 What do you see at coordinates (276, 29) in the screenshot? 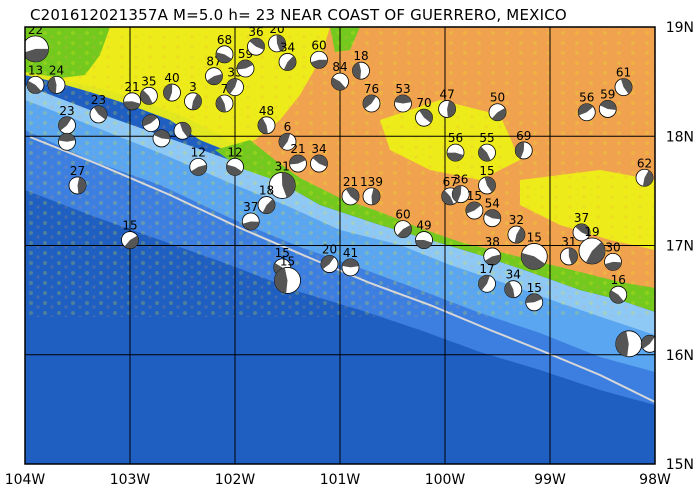
I see `depth-label: 20` at bounding box center [276, 29].